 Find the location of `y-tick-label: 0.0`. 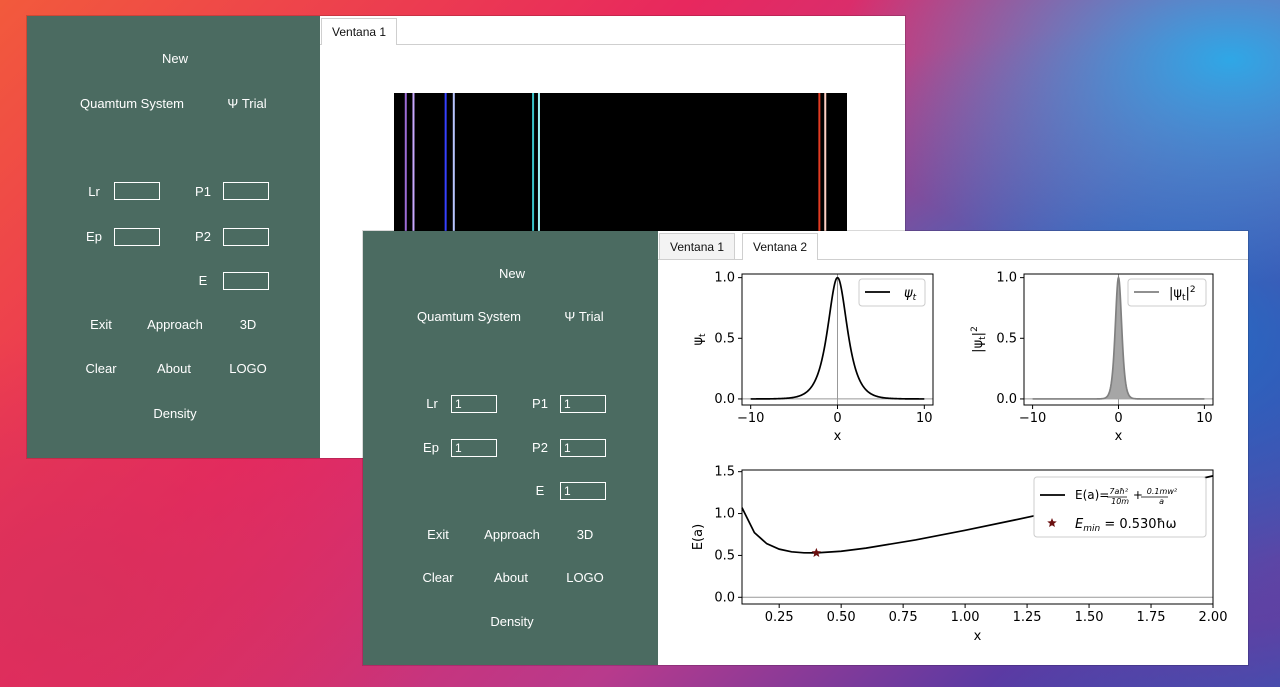

y-tick-label: 0.0 is located at coordinates (724, 399).